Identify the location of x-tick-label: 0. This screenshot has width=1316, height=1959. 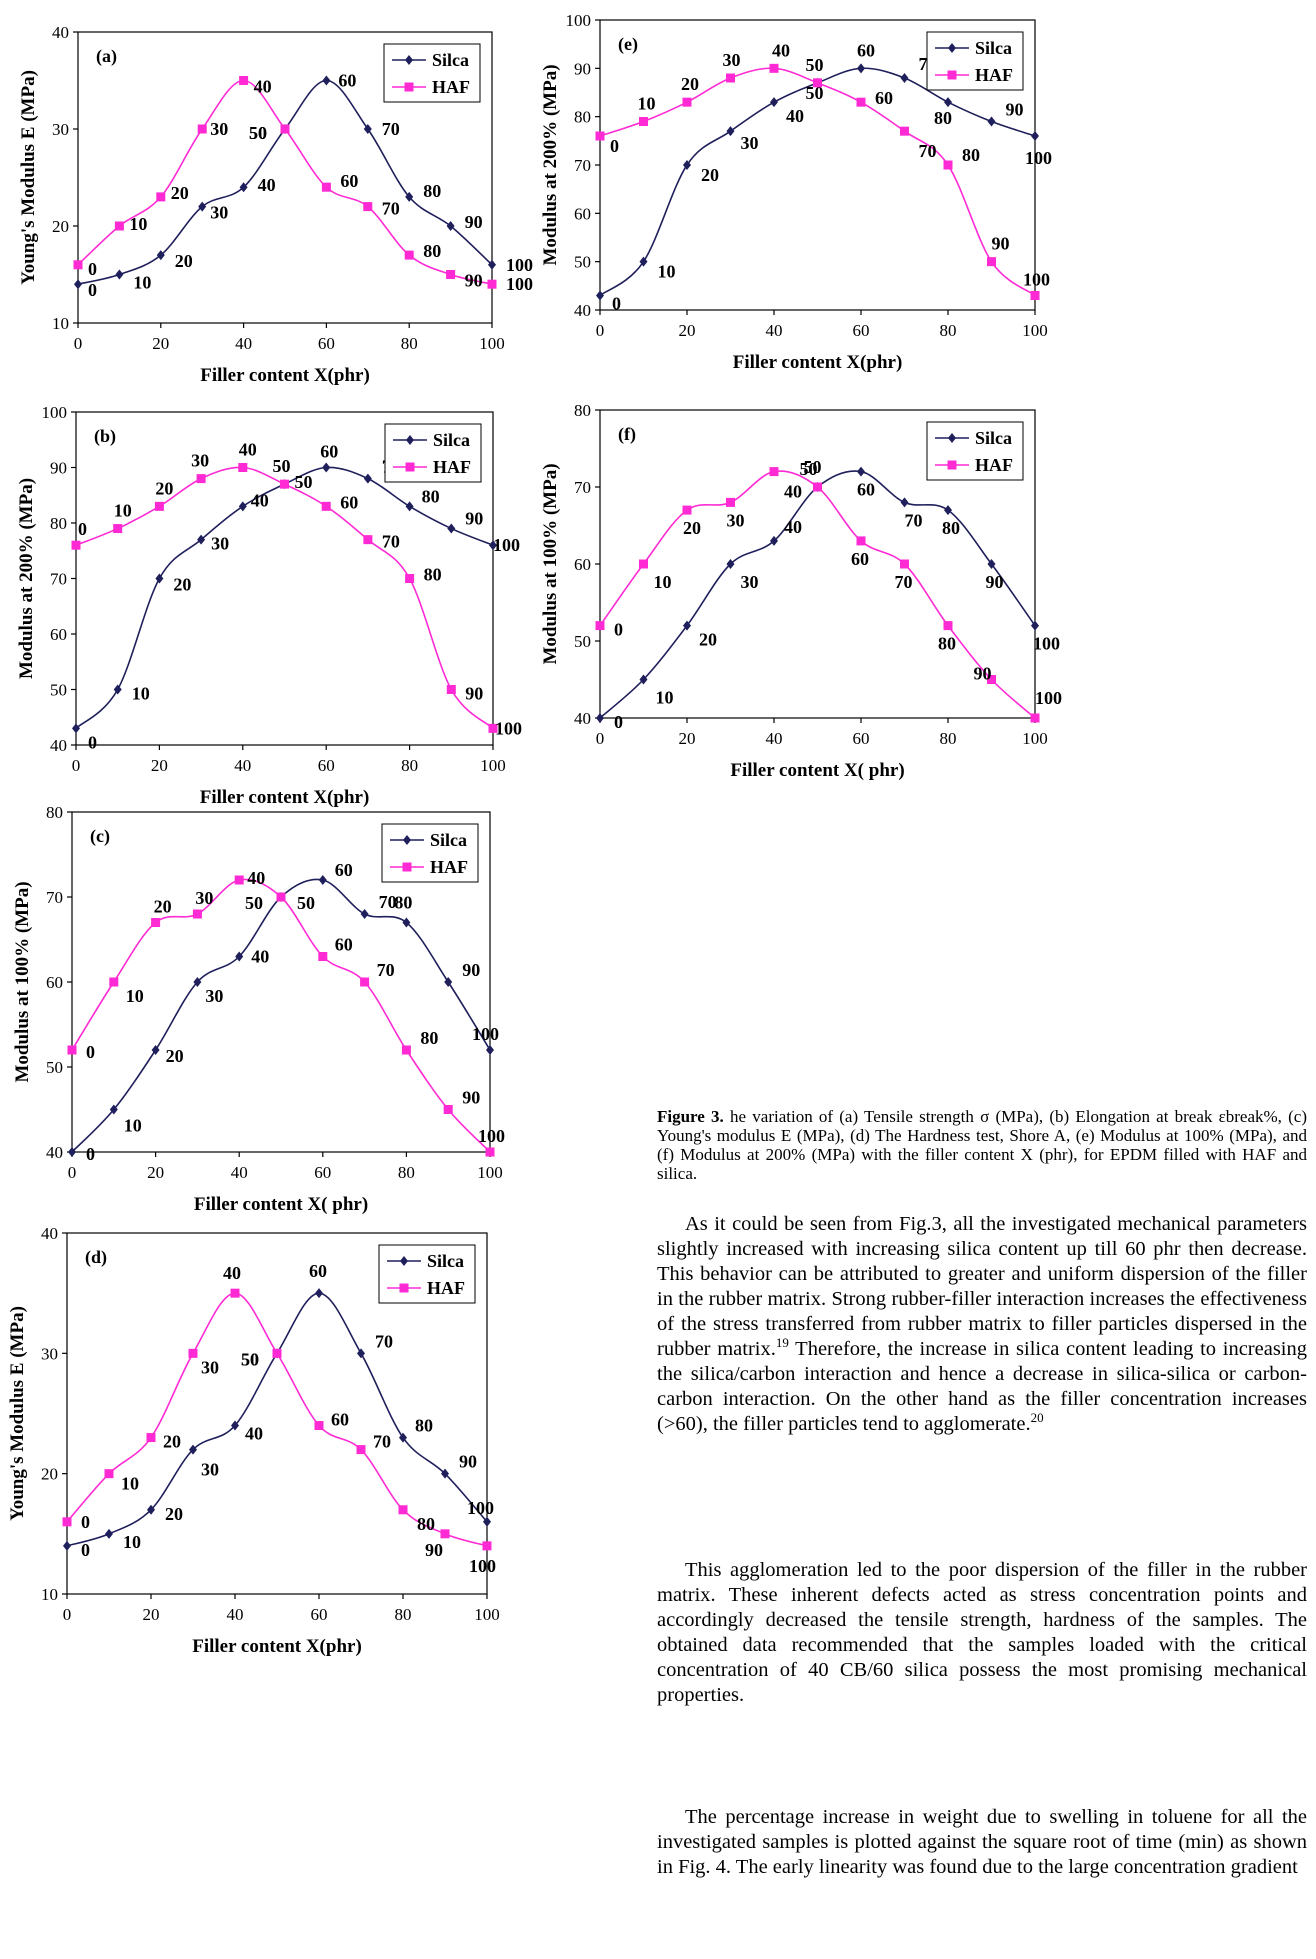
(76, 765).